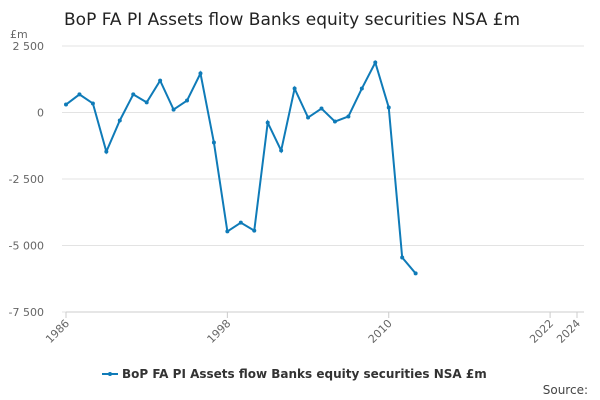  What do you see at coordinates (26, 312) in the screenshot?
I see `y-tick-label: -7 500` at bounding box center [26, 312].